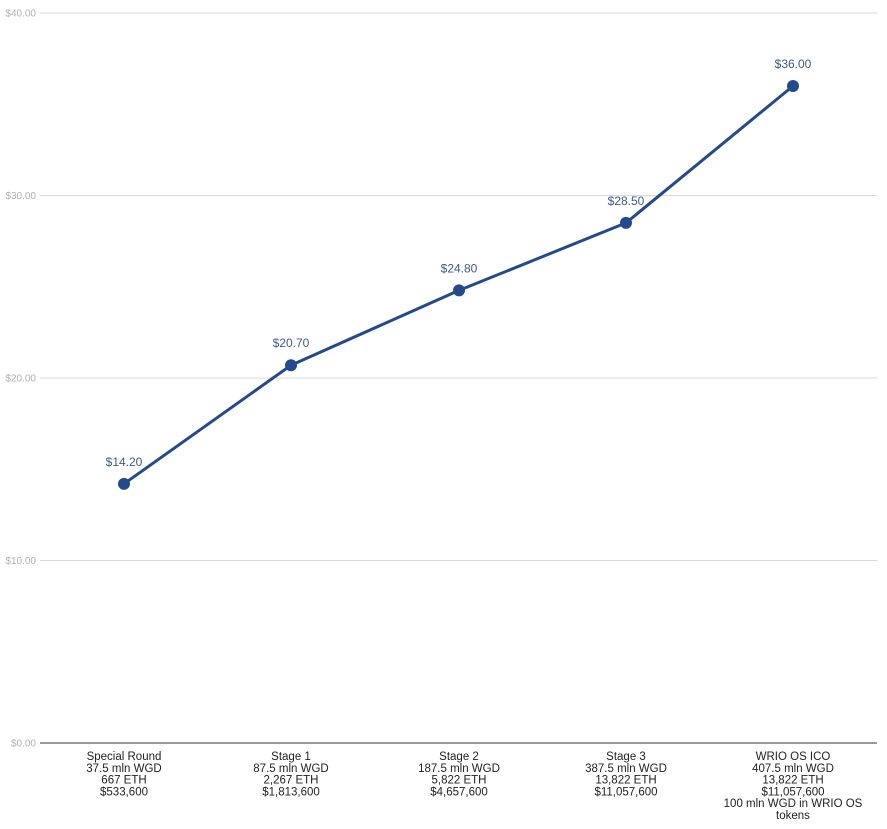 The width and height of the screenshot is (887, 829). I want to click on x-label-line: $533,600, so click(124, 792).